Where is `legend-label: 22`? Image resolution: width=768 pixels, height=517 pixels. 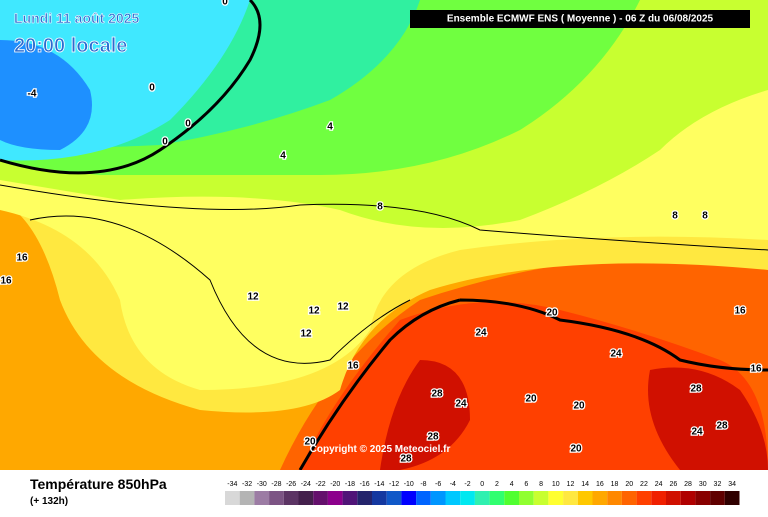
legend-label: 22 is located at coordinates (644, 484).